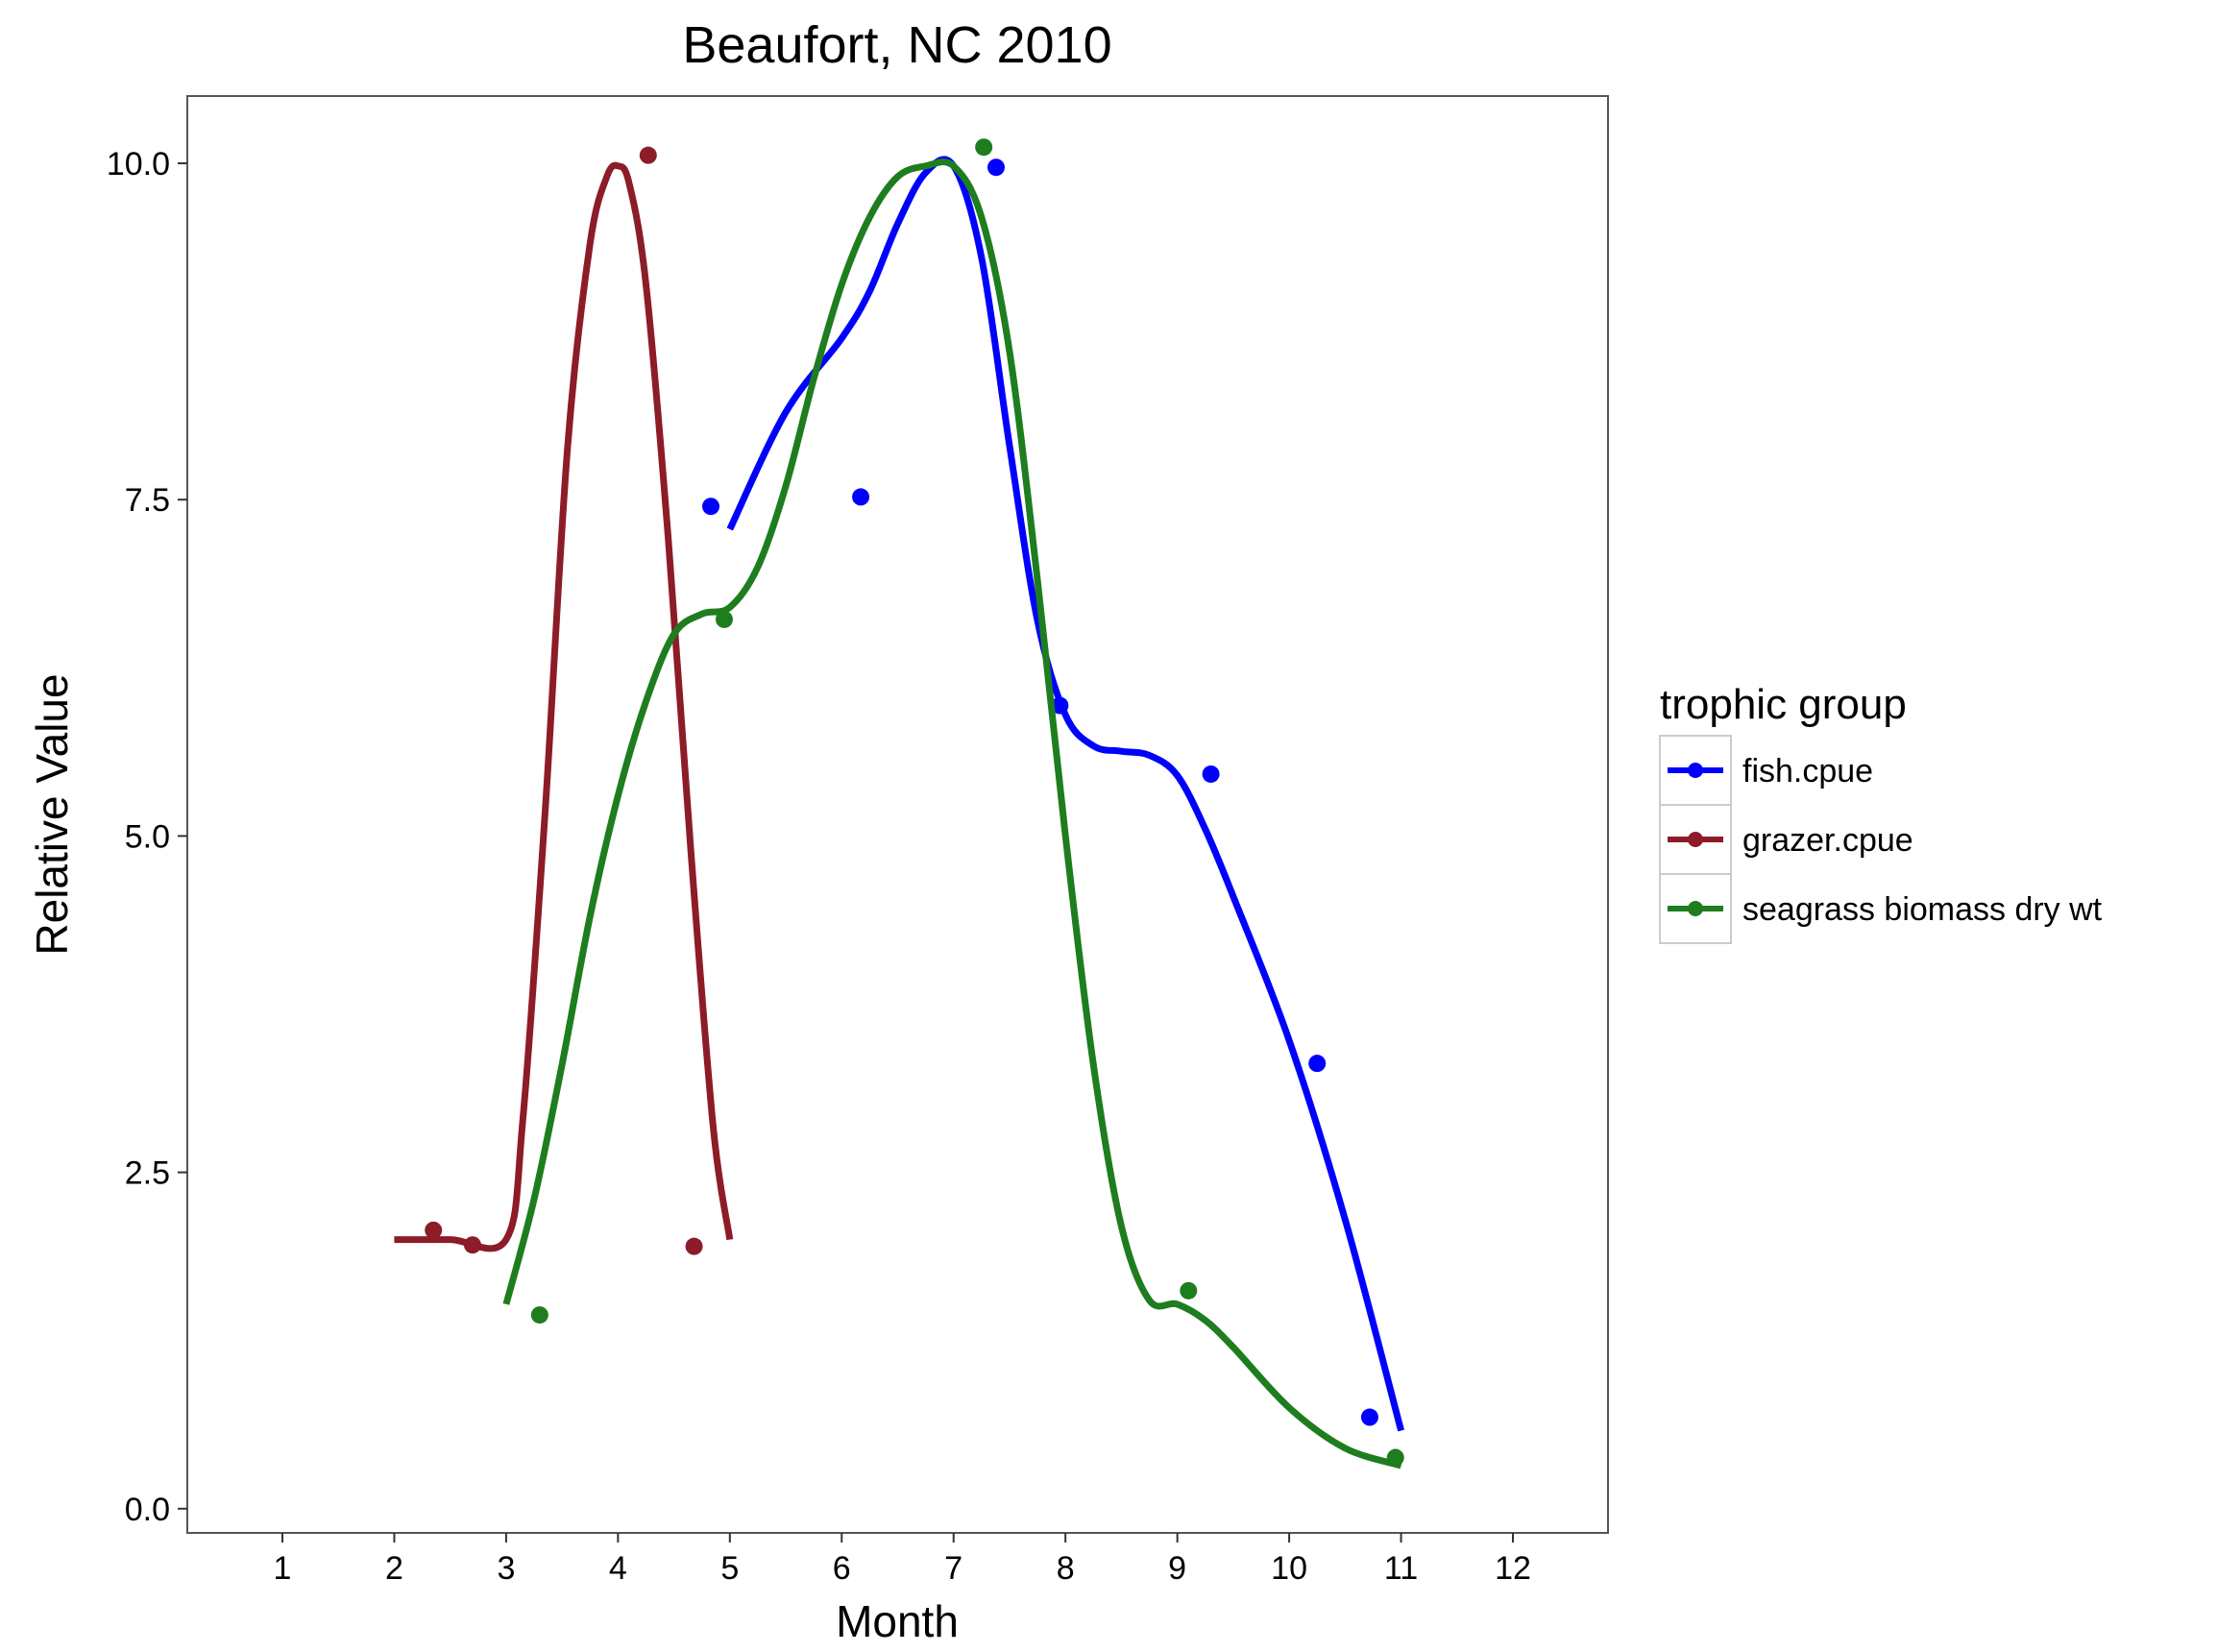 The width and height of the screenshot is (2217, 1652). I want to click on x-axis: 1 2 3 4 5 6 7 8 9 10 11 12, so click(902, 1560).